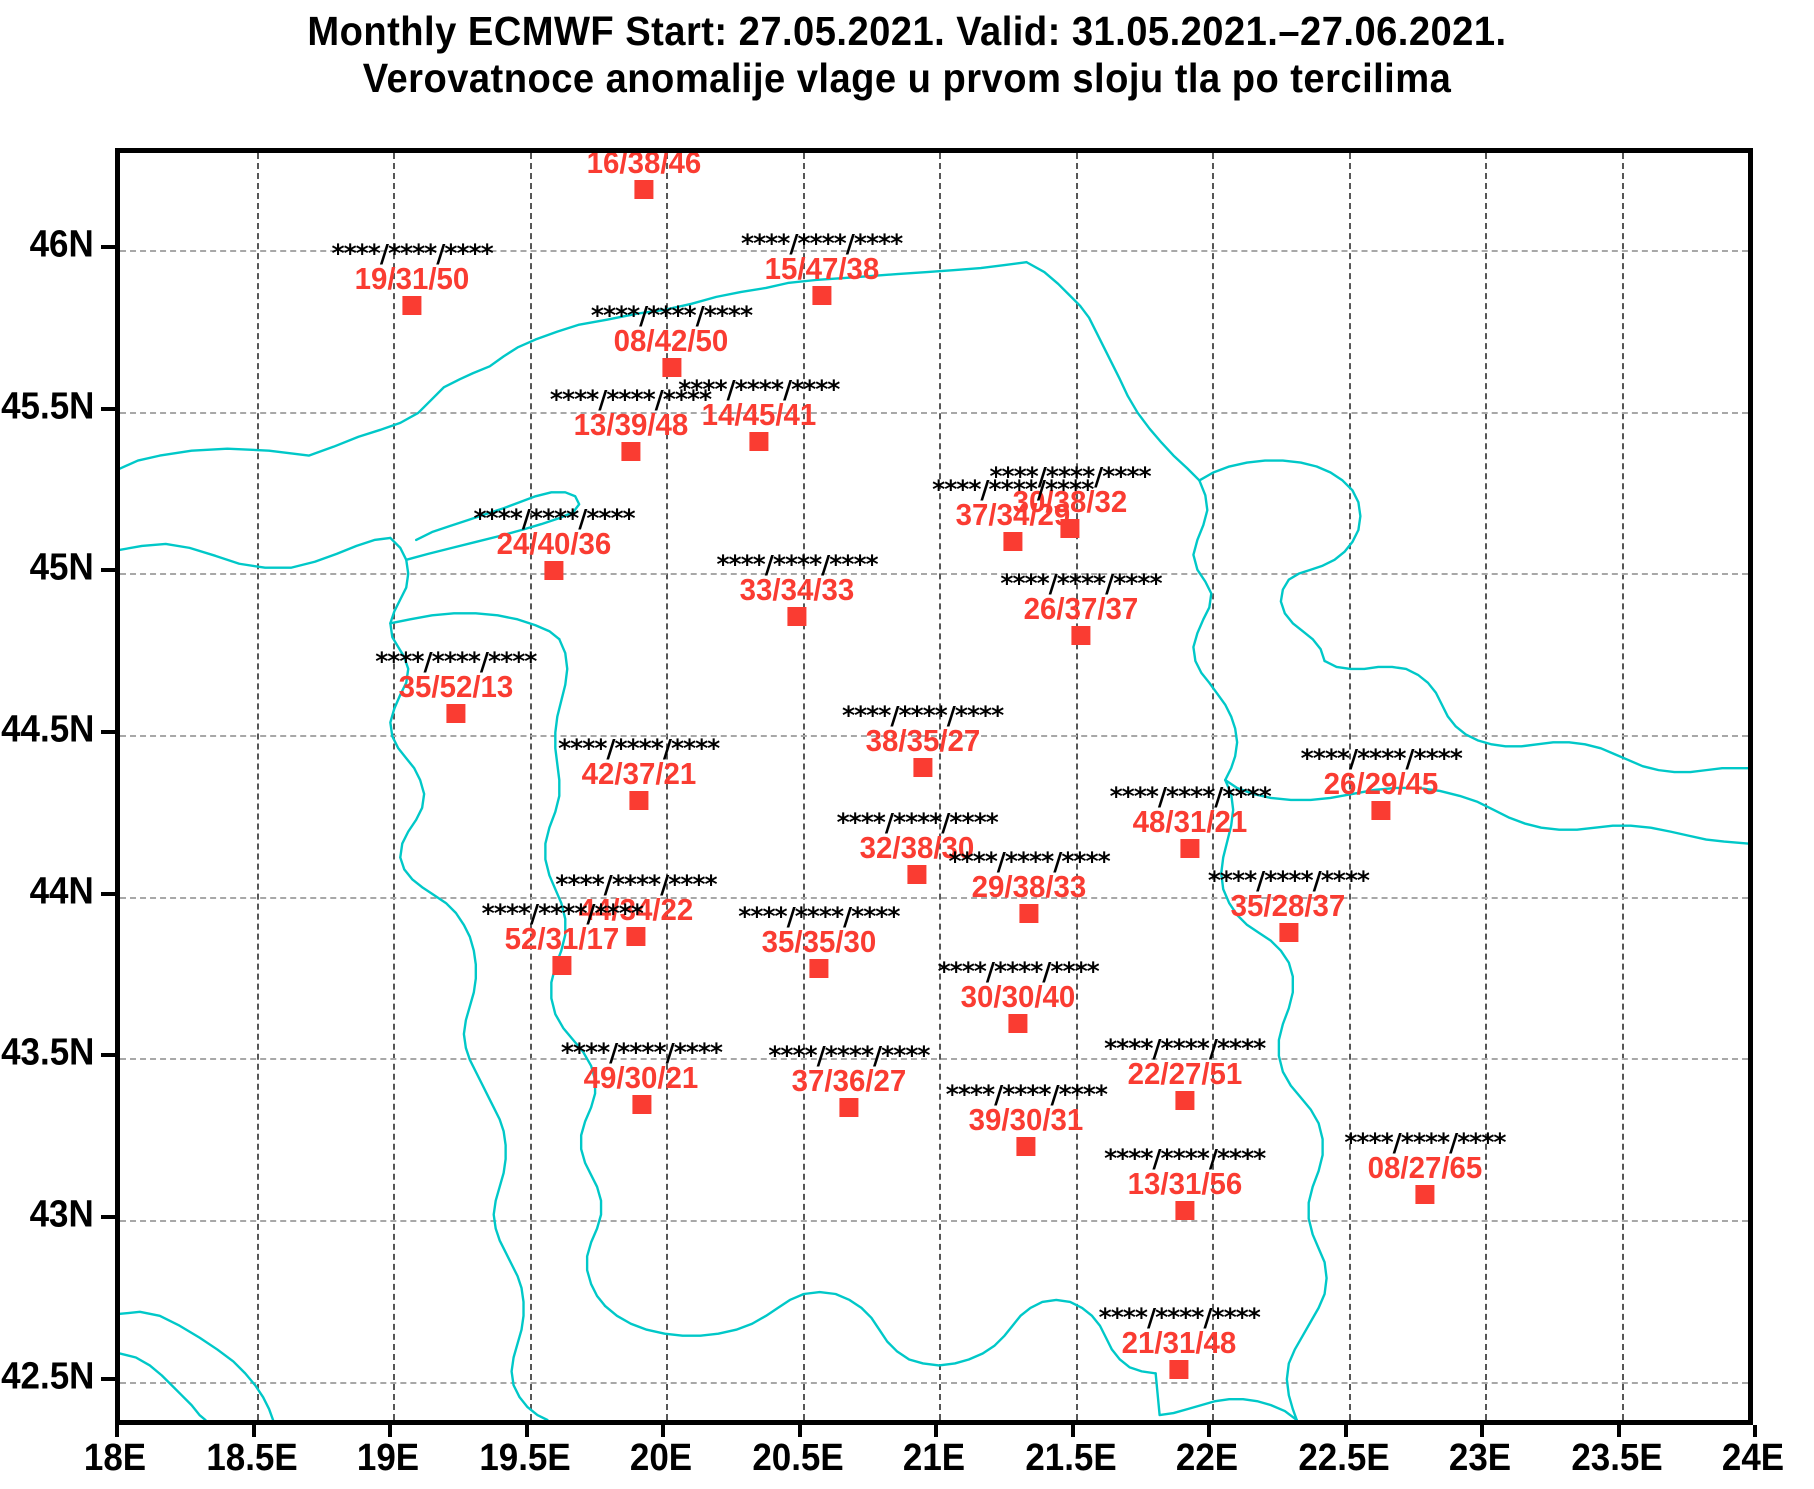 The height and width of the screenshot is (1489, 1814). I want to click on station-probabilities: 13/31/56, so click(1184, 1184).